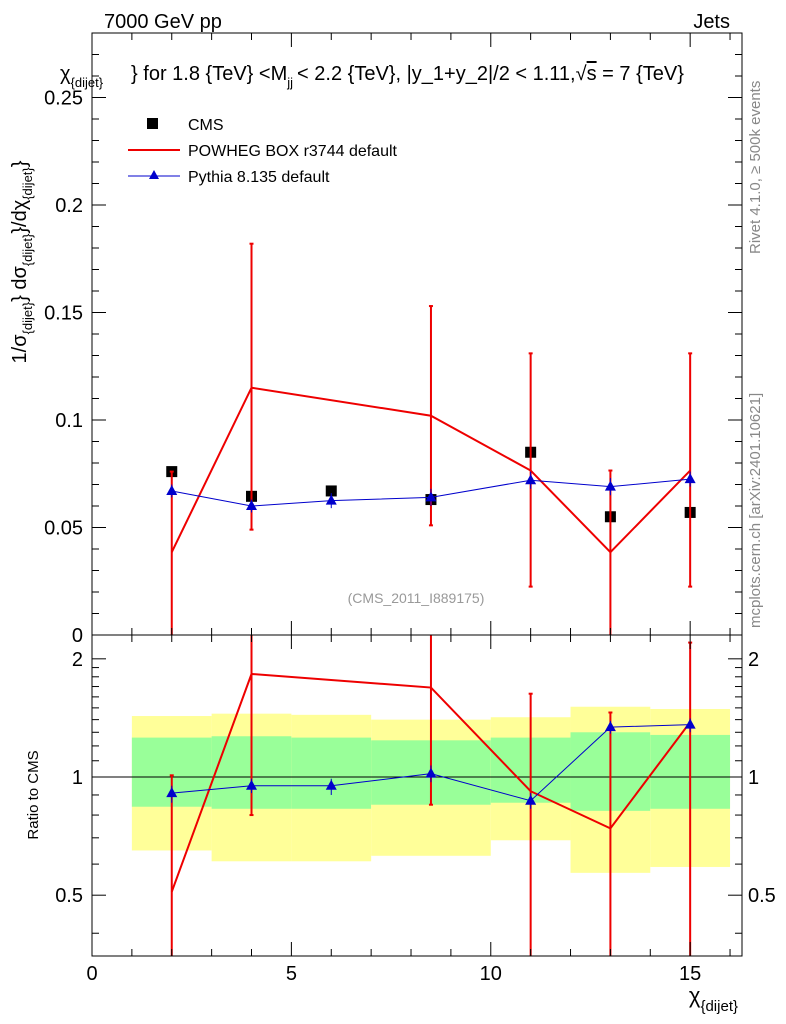 The height and width of the screenshot is (1024, 786). What do you see at coordinates (163, 22) in the screenshot?
I see `header-left: 7000 GeV pp` at bounding box center [163, 22].